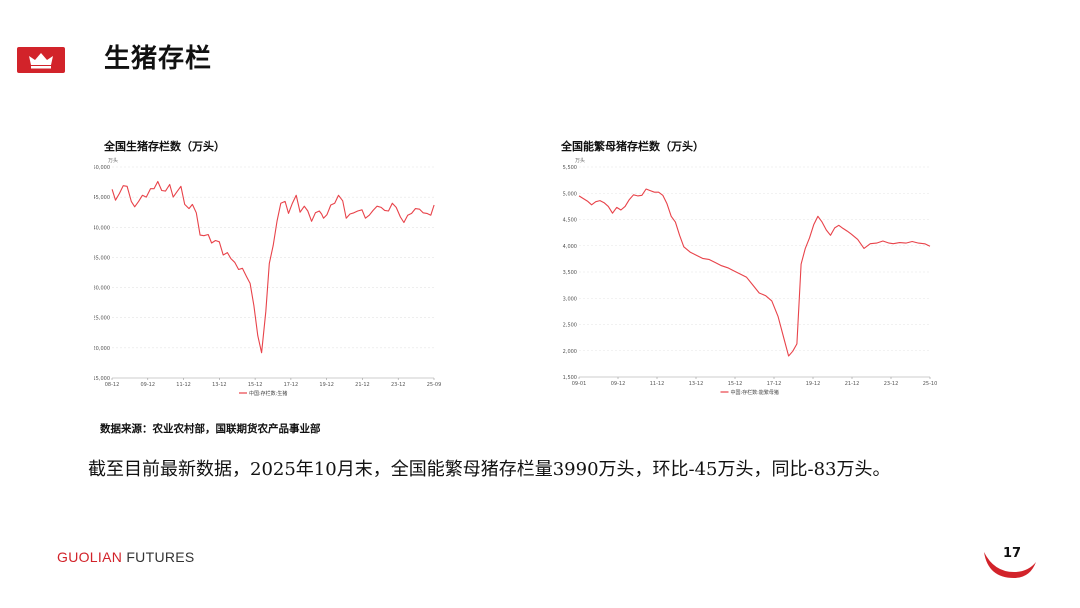 The width and height of the screenshot is (1080, 608). I want to click on y-tick-label: 2,500, so click(570, 326).